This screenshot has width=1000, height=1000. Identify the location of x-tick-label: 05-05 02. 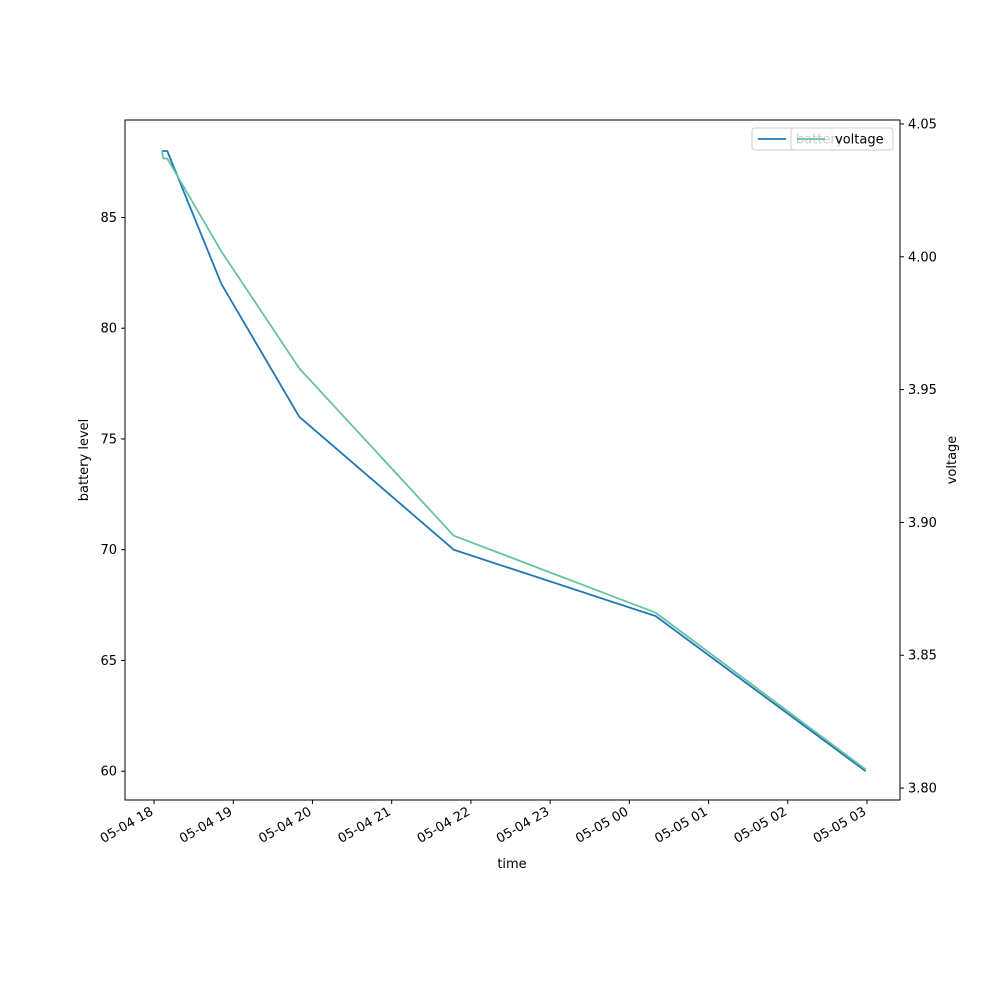
(761, 825).